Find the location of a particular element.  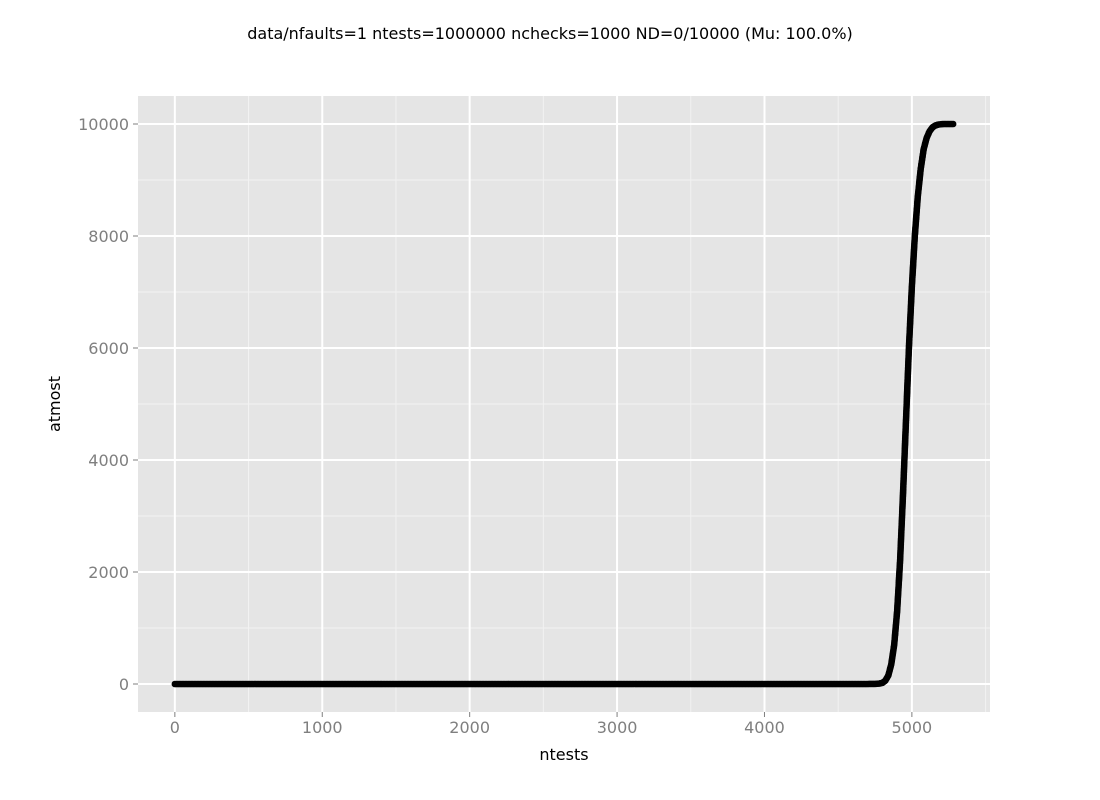

y-tick-label: 4000 is located at coordinates (108, 460).